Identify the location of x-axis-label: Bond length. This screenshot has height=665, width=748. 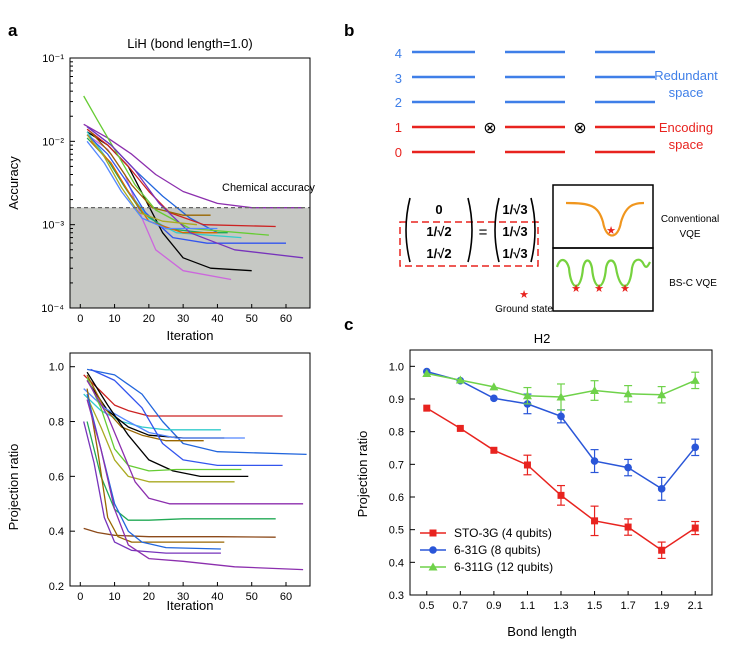
(541, 631).